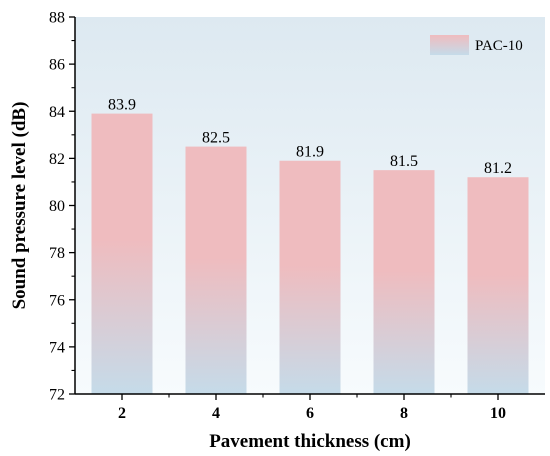  What do you see at coordinates (404, 413) in the screenshot?
I see `x-tick-label-8: 8` at bounding box center [404, 413].